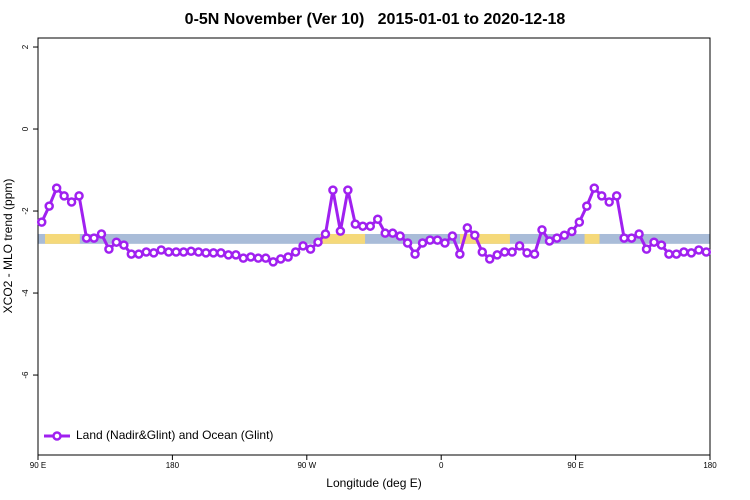 This screenshot has height=500, width=750. Describe the element at coordinates (374, 238) in the screenshot. I see `reference-band` at that location.